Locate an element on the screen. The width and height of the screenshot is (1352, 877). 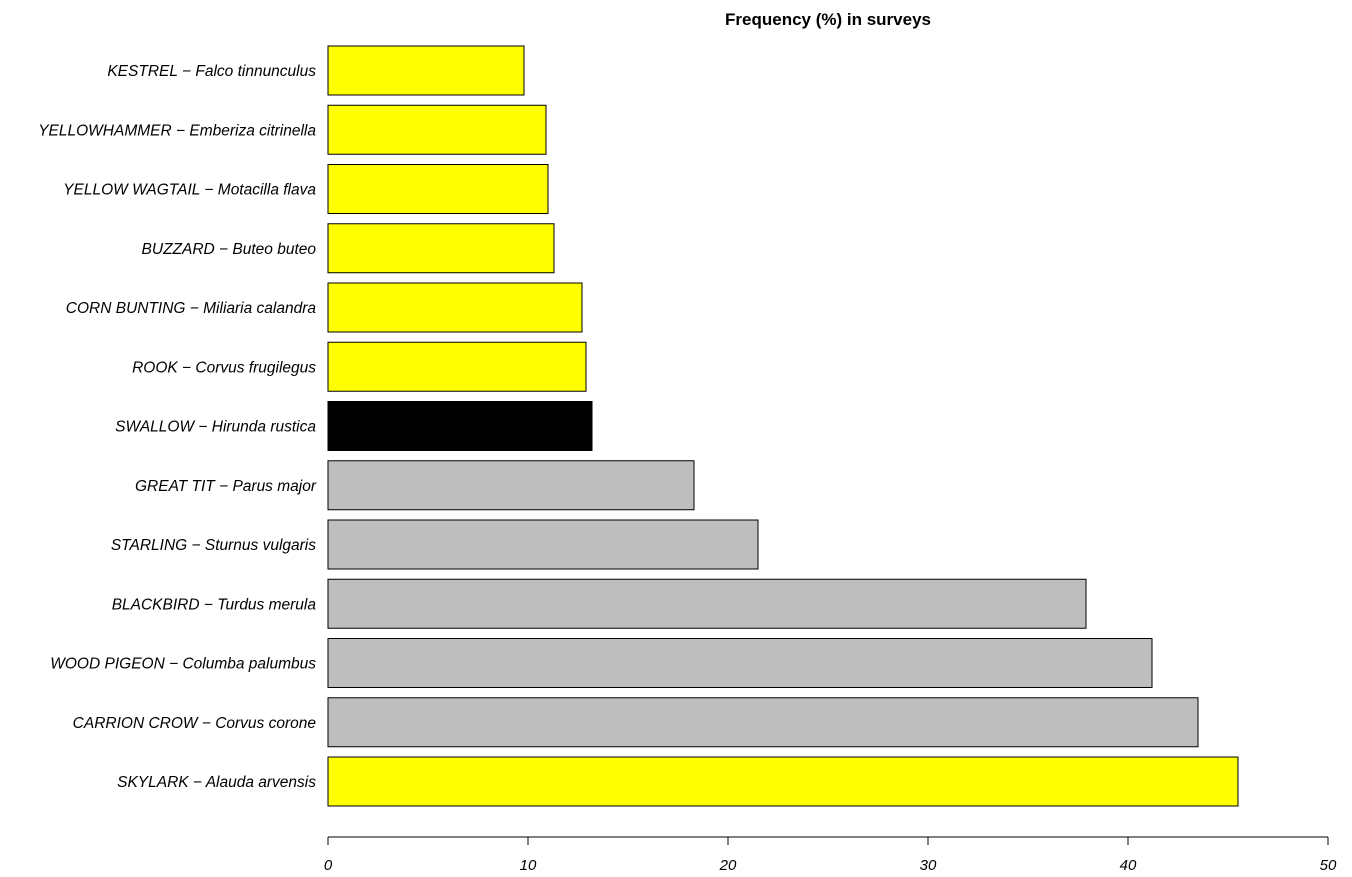
x-tick-label: 20 is located at coordinates (728, 865).